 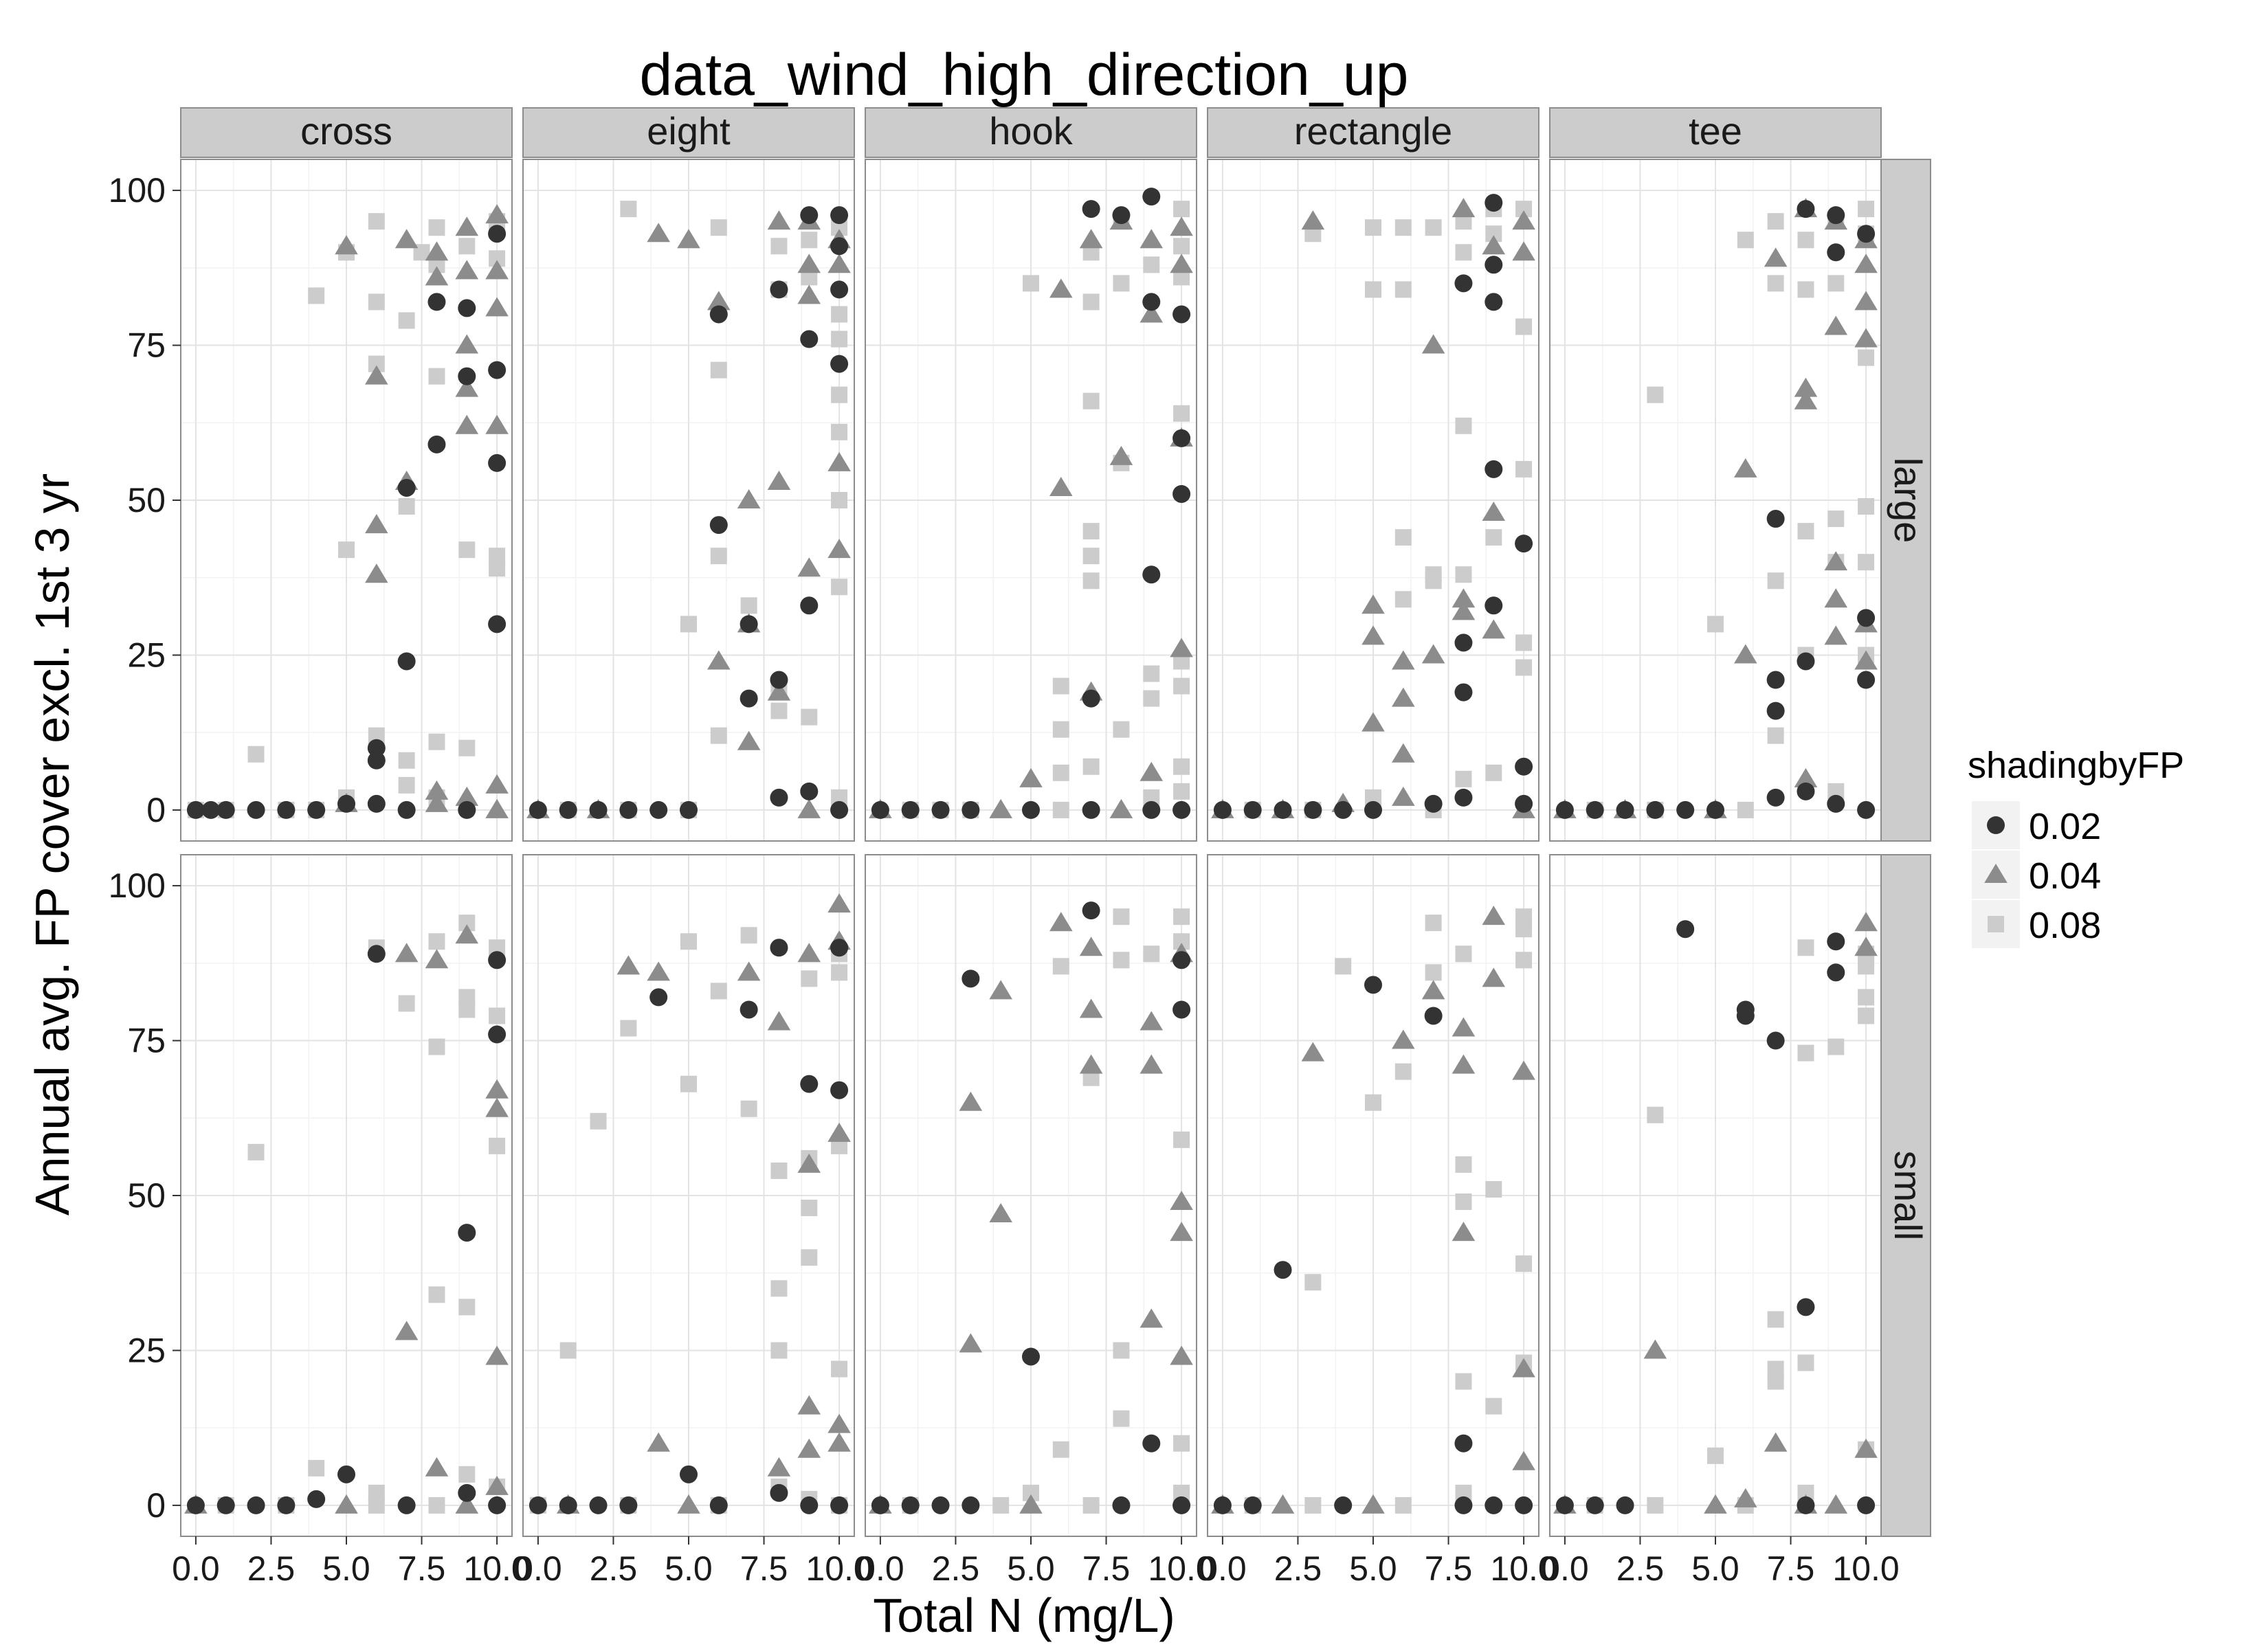 I want to click on strip-label-tee: tee, so click(x=1715, y=131).